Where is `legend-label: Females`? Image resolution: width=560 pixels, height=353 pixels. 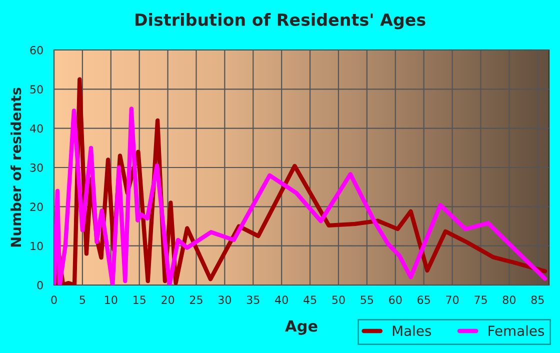 legend-label: Females is located at coordinates (516, 330).